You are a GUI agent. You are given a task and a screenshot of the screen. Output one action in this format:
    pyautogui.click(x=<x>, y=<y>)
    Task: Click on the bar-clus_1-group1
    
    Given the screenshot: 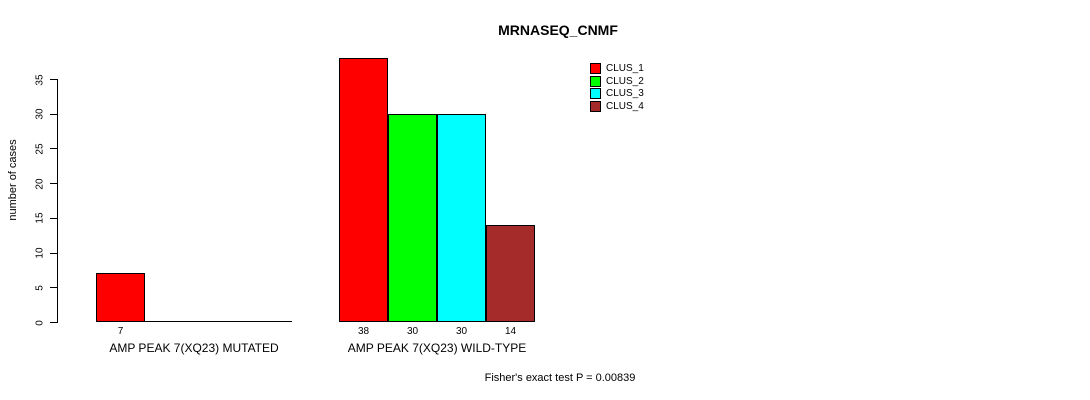 What is the action you would take?
    pyautogui.click(x=120, y=297)
    